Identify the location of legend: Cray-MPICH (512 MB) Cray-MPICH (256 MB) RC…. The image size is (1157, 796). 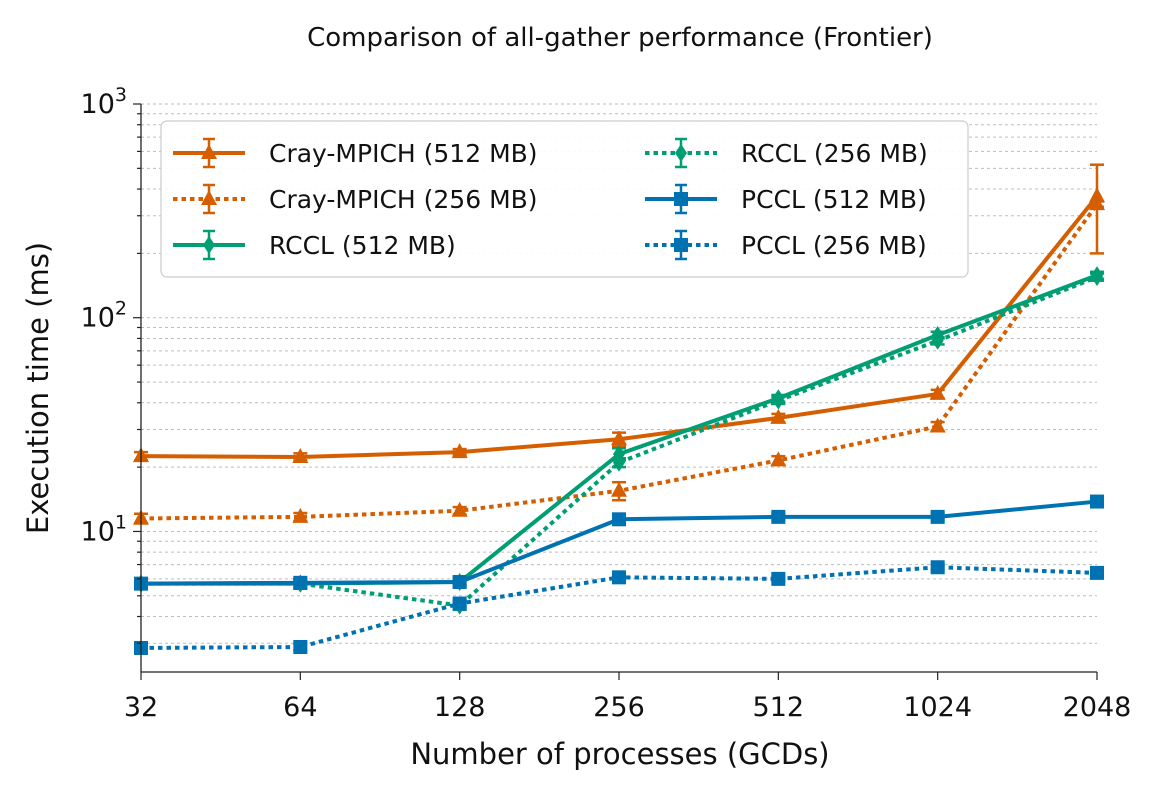
(564, 199).